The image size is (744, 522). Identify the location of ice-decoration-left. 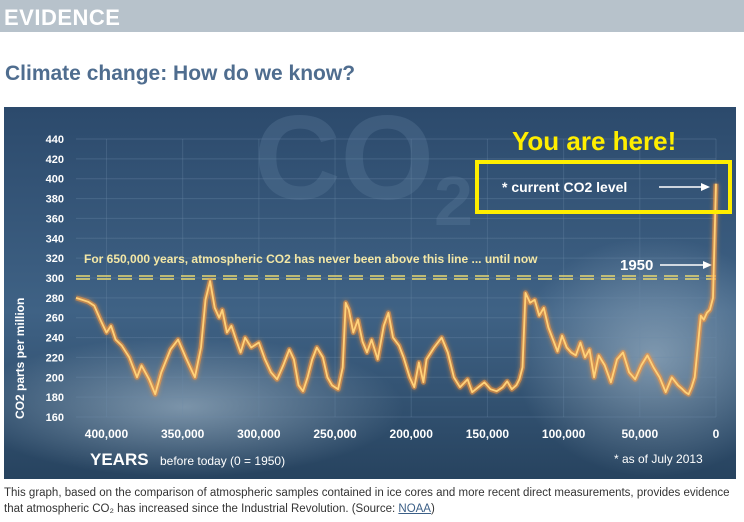
(204, 407).